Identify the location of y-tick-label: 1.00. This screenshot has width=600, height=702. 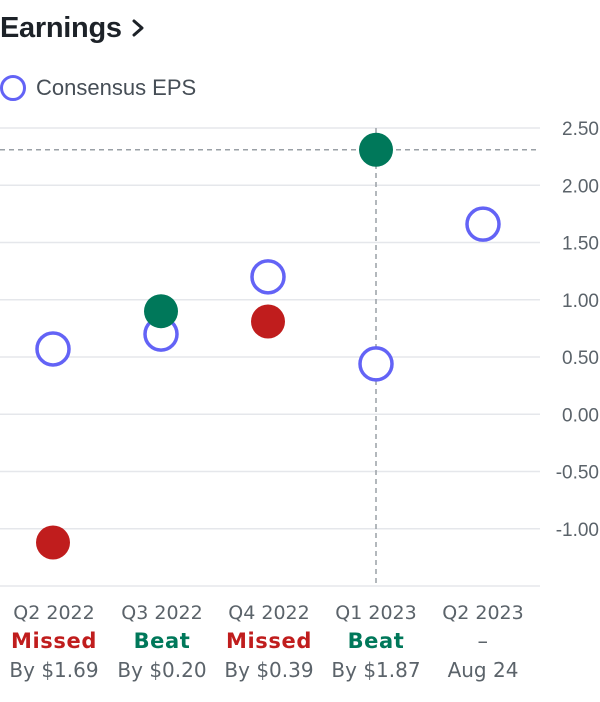
(580, 301).